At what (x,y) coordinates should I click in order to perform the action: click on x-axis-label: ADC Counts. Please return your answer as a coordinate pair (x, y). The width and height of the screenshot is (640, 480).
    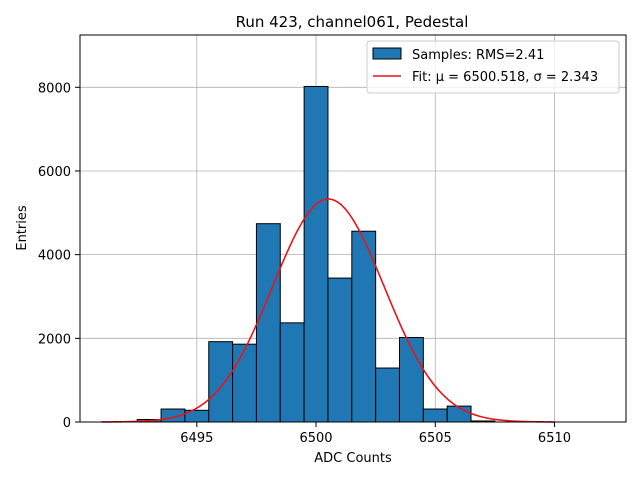
    Looking at the image, I should click on (353, 458).